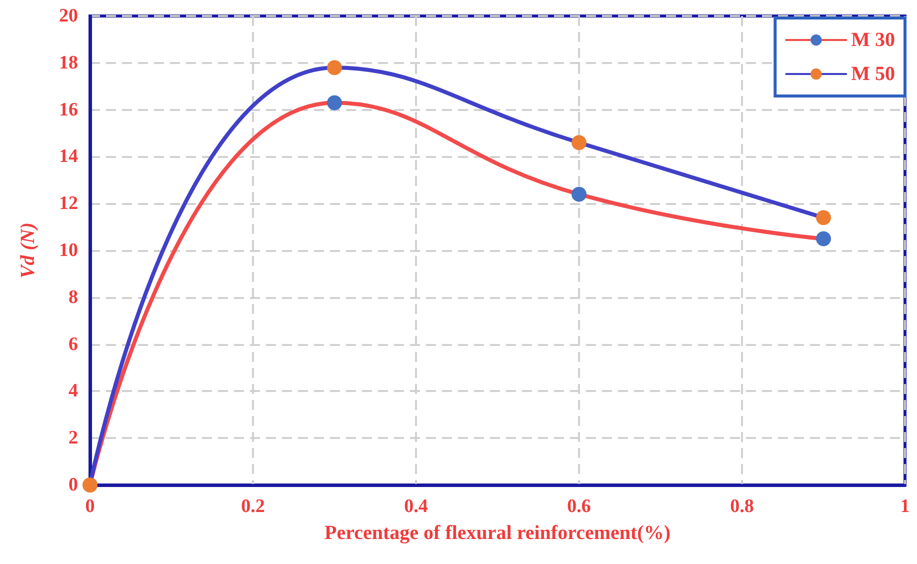 The image size is (917, 564). What do you see at coordinates (73, 297) in the screenshot?
I see `y-tick-label: 8` at bounding box center [73, 297].